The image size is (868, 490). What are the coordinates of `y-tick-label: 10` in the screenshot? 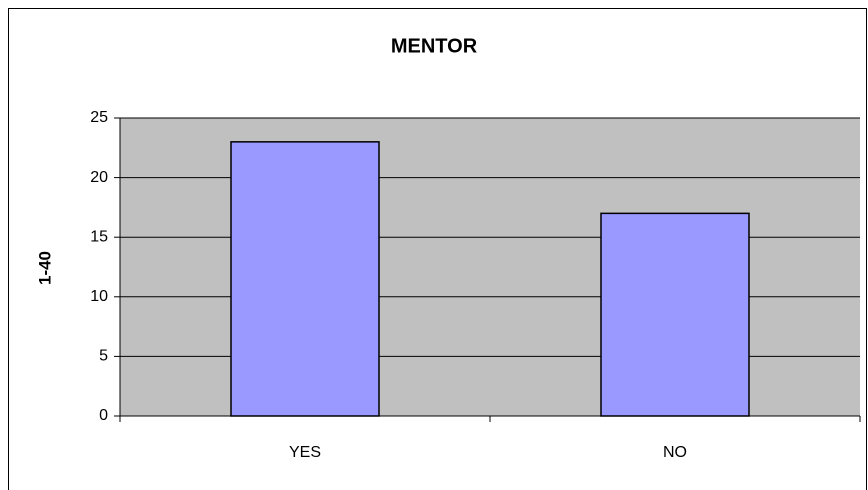 It's located at (99, 296).